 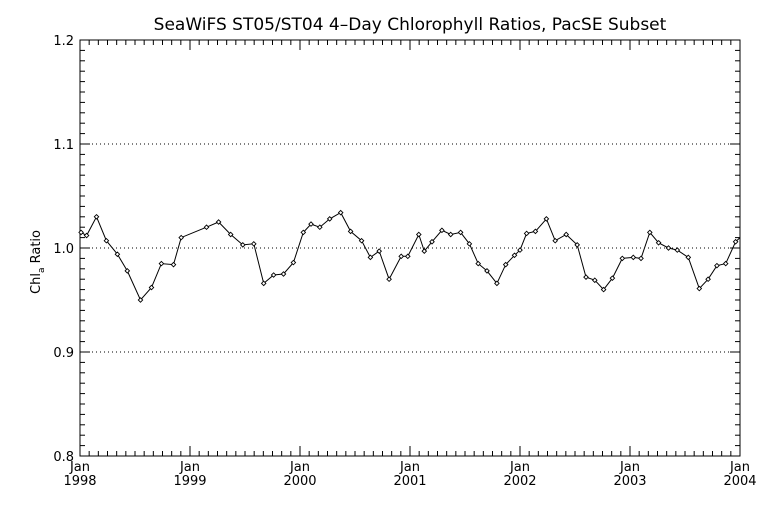 What do you see at coordinates (299, 481) in the screenshot?
I see `x-tick-year: 2000` at bounding box center [299, 481].